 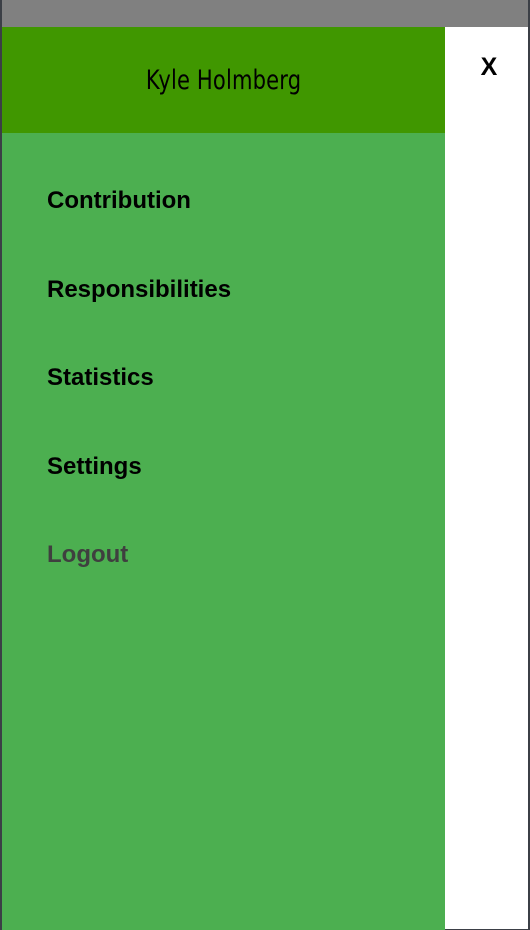 What do you see at coordinates (139, 289) in the screenshot?
I see `menu-item-responsibilities: Responsibilities` at bounding box center [139, 289].